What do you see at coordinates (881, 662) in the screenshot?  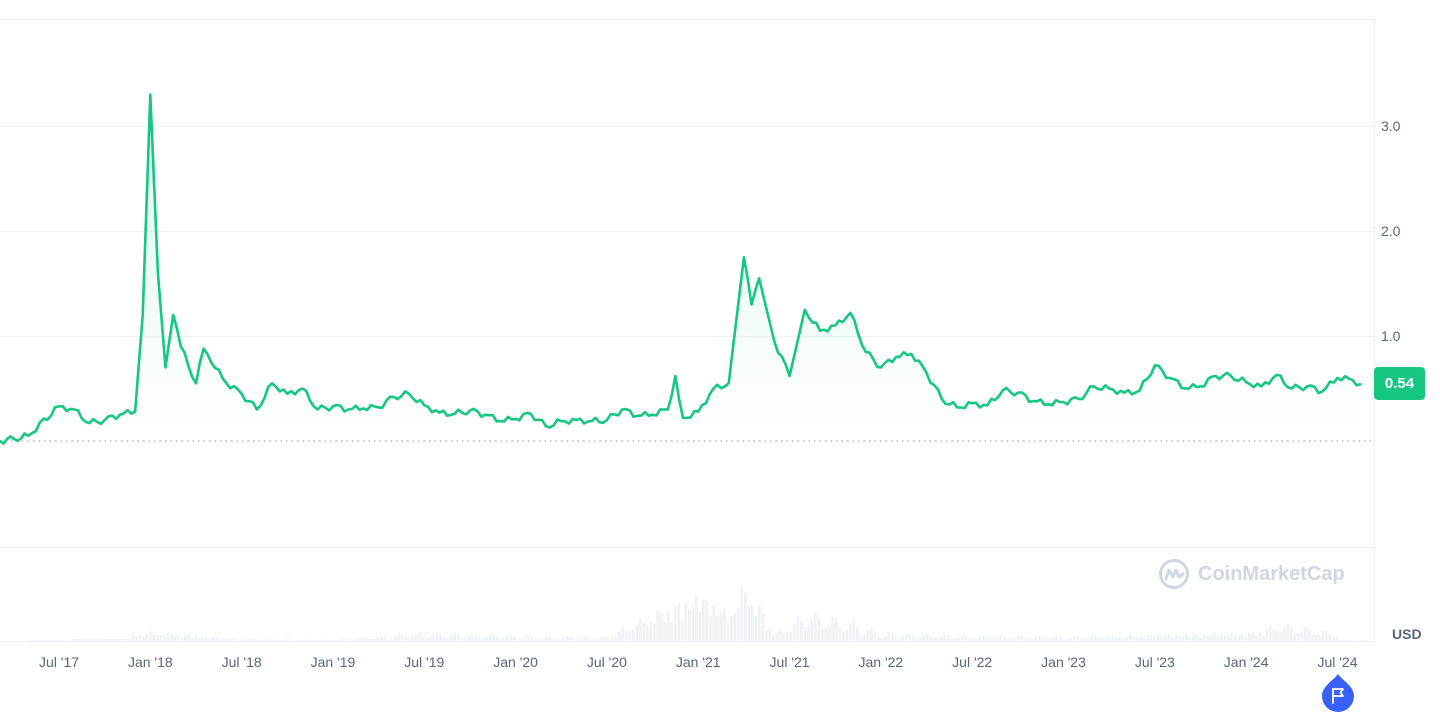 I see `x-tick-label: Jan '22` at bounding box center [881, 662].